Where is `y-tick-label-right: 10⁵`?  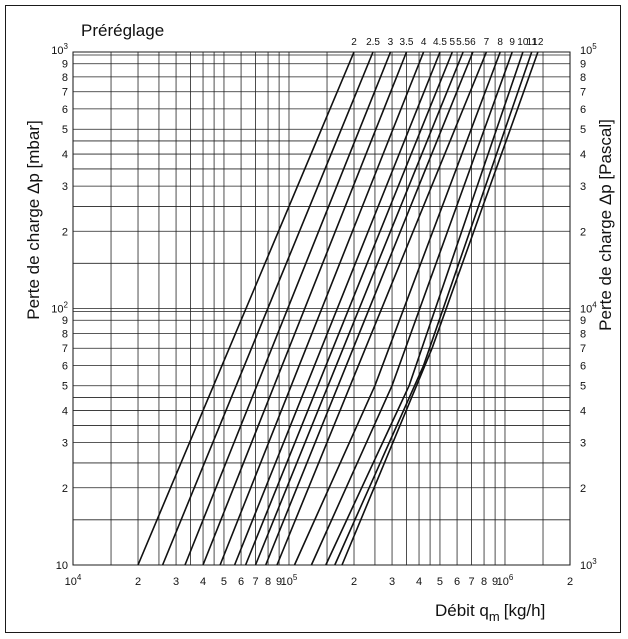
y-tick-label-right: 10⁵ is located at coordinates (588, 49).